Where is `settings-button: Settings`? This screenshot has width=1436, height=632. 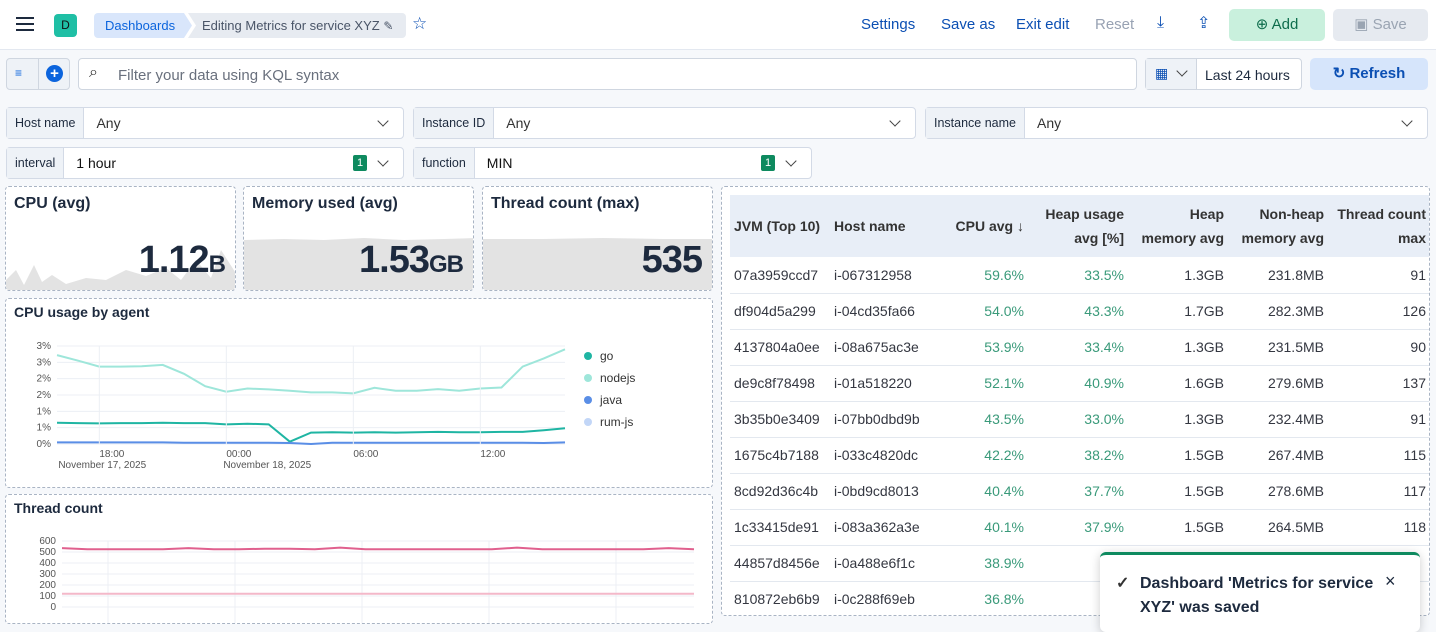 settings-button: Settings is located at coordinates (888, 24).